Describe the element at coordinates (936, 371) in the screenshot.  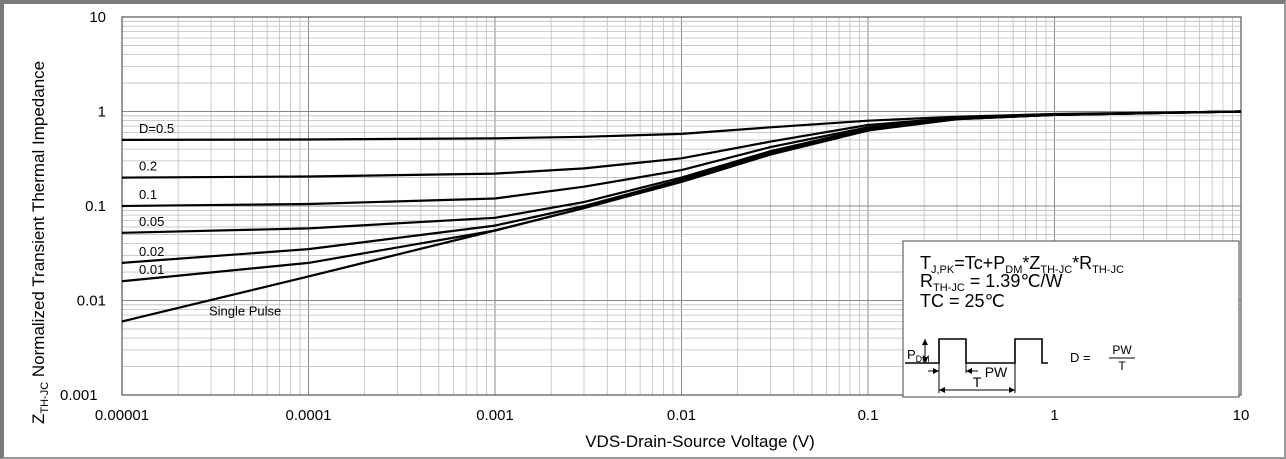
I see `pw-arrowhead-left` at that location.